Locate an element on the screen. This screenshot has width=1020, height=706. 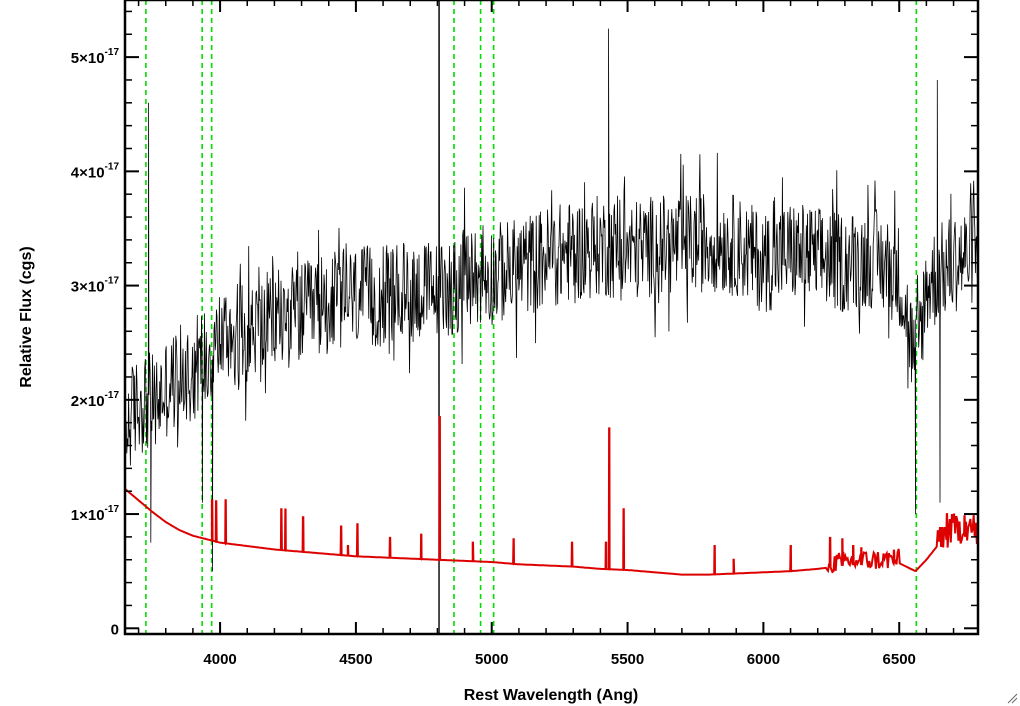
y-tick-label-3: 3×10⁻¹⁷ is located at coordinates (95, 286).